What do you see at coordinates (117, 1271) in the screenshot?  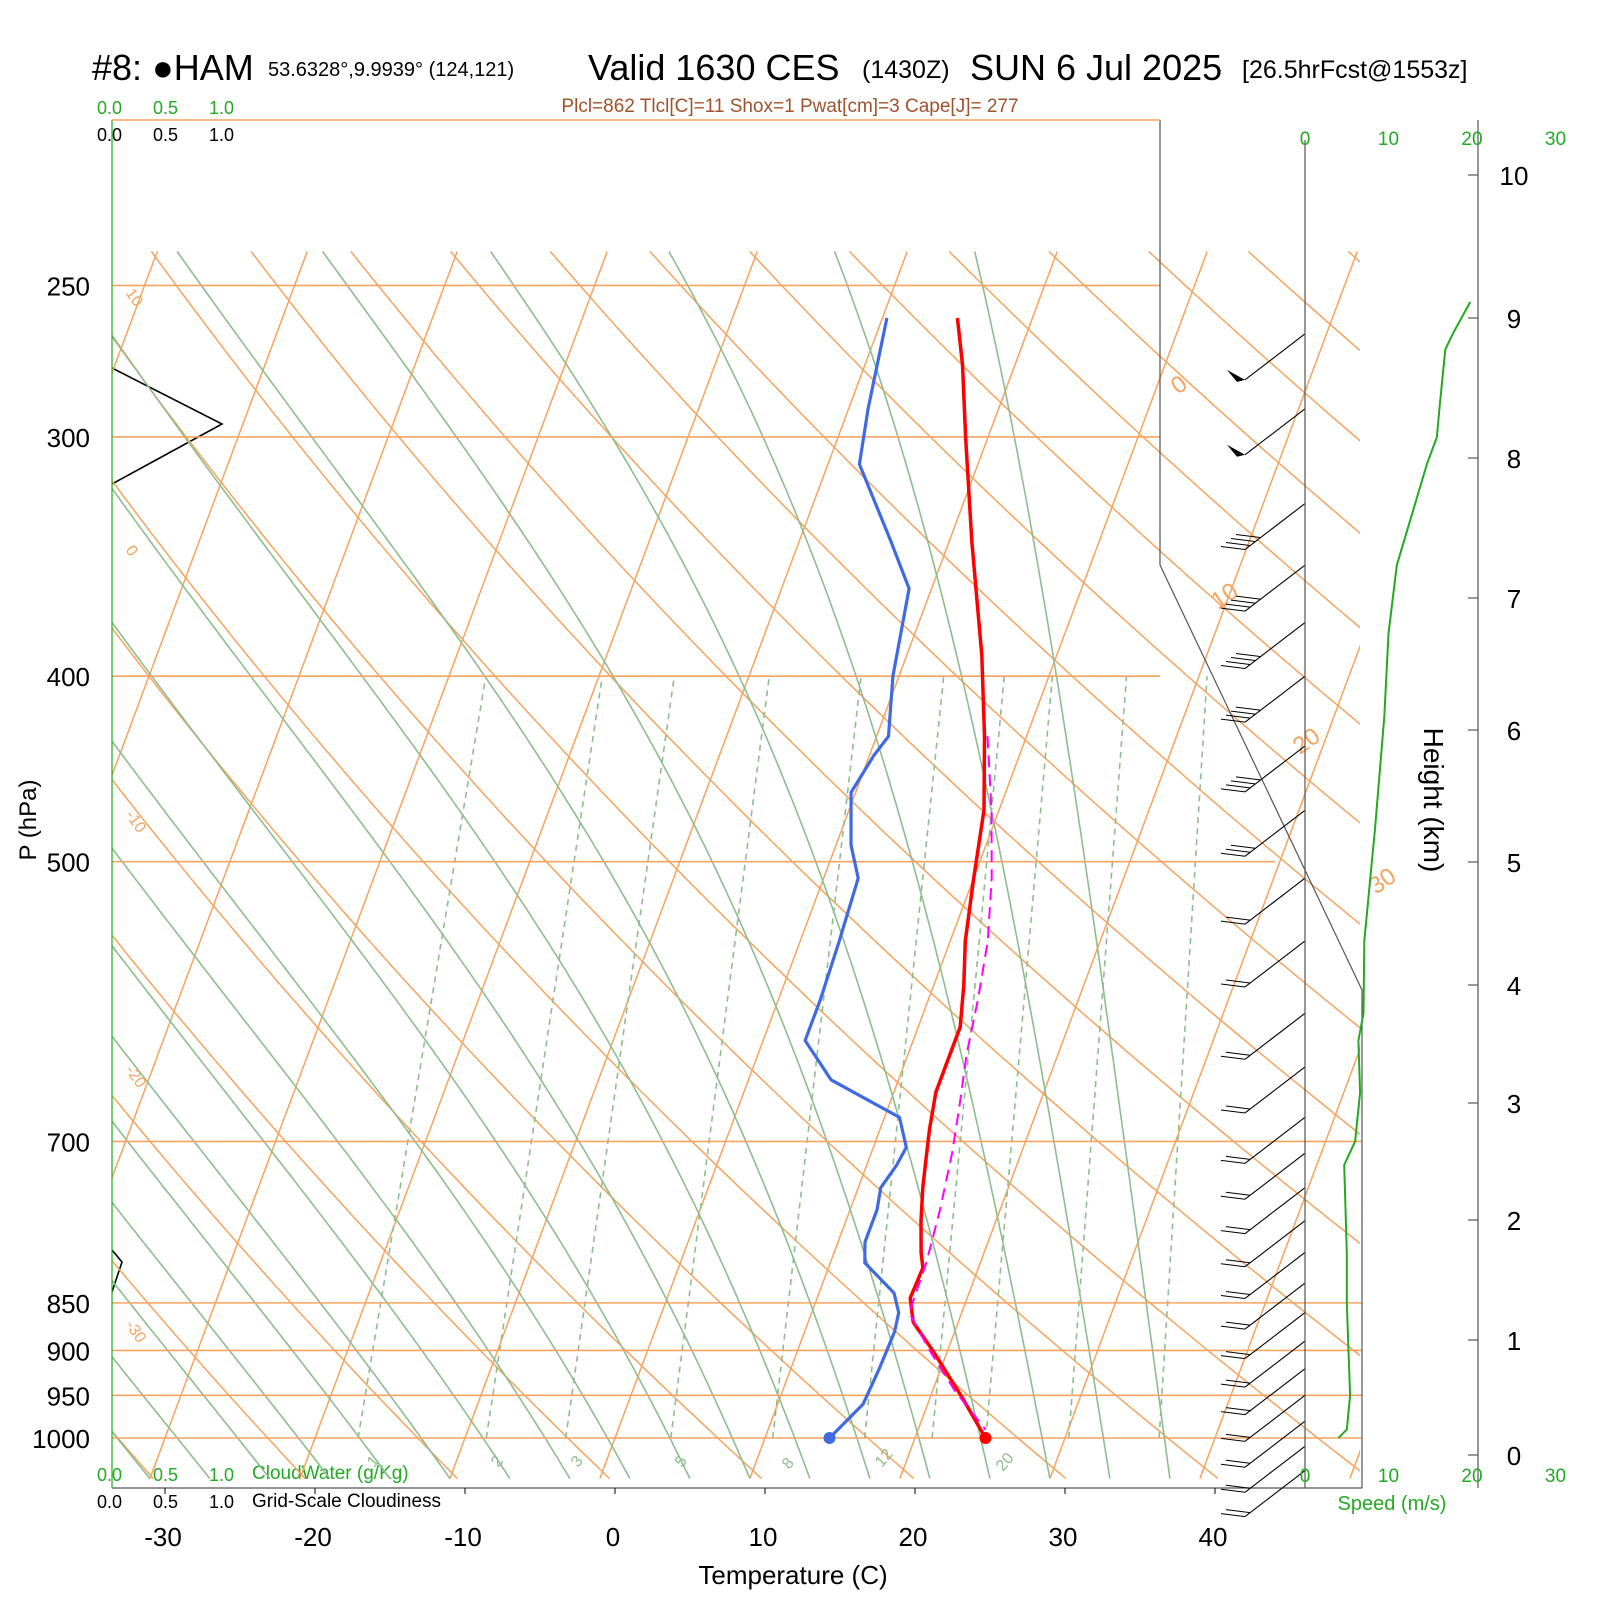 I see `cloudiness-profile-low` at bounding box center [117, 1271].